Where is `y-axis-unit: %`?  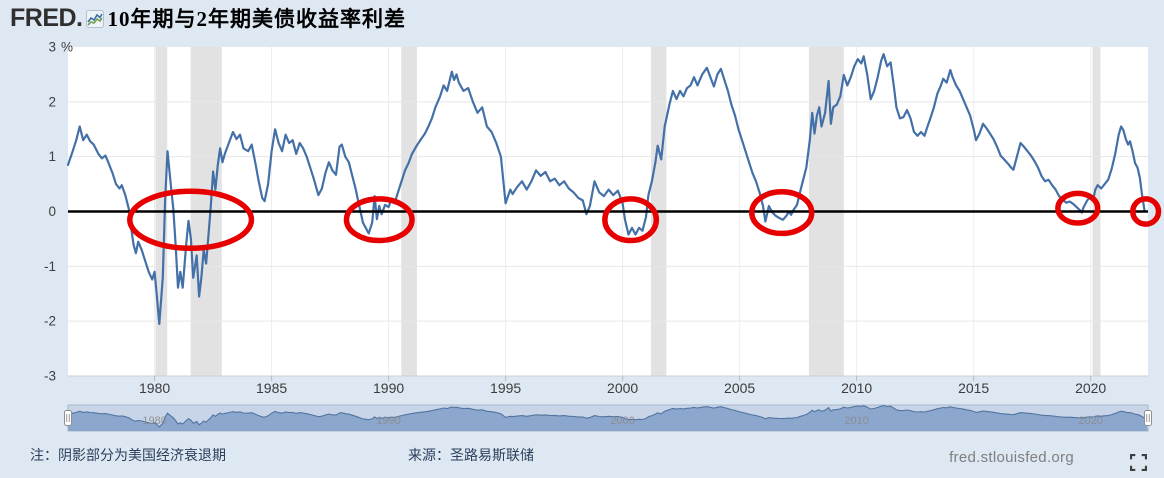
y-axis-unit: % is located at coordinates (67, 47).